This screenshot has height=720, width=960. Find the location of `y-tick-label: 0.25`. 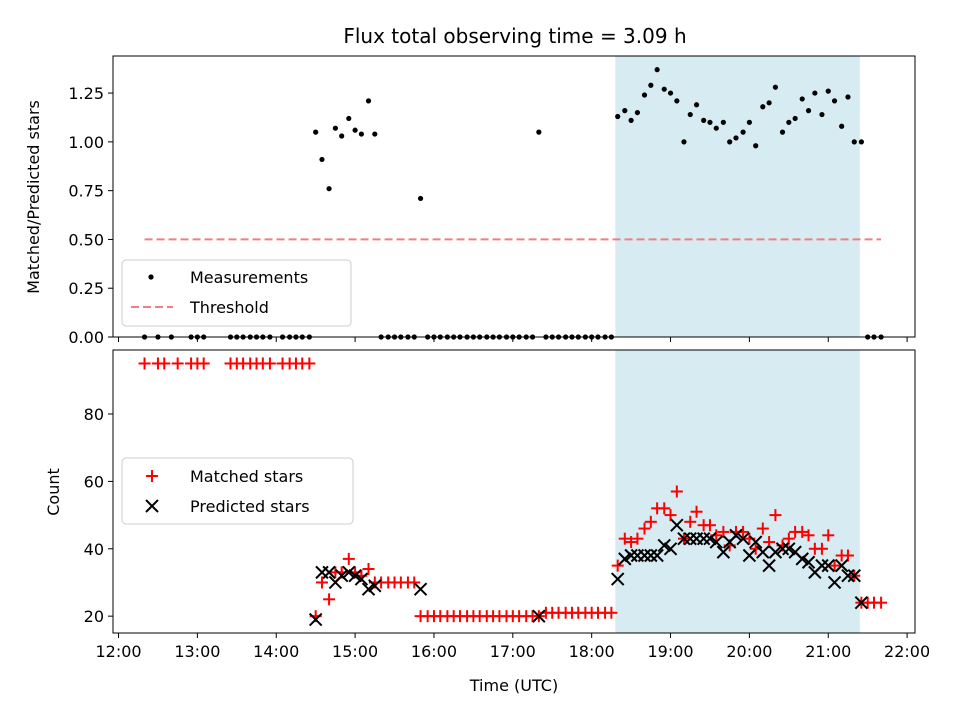

y-tick-label: 0.25 is located at coordinates (86, 288).